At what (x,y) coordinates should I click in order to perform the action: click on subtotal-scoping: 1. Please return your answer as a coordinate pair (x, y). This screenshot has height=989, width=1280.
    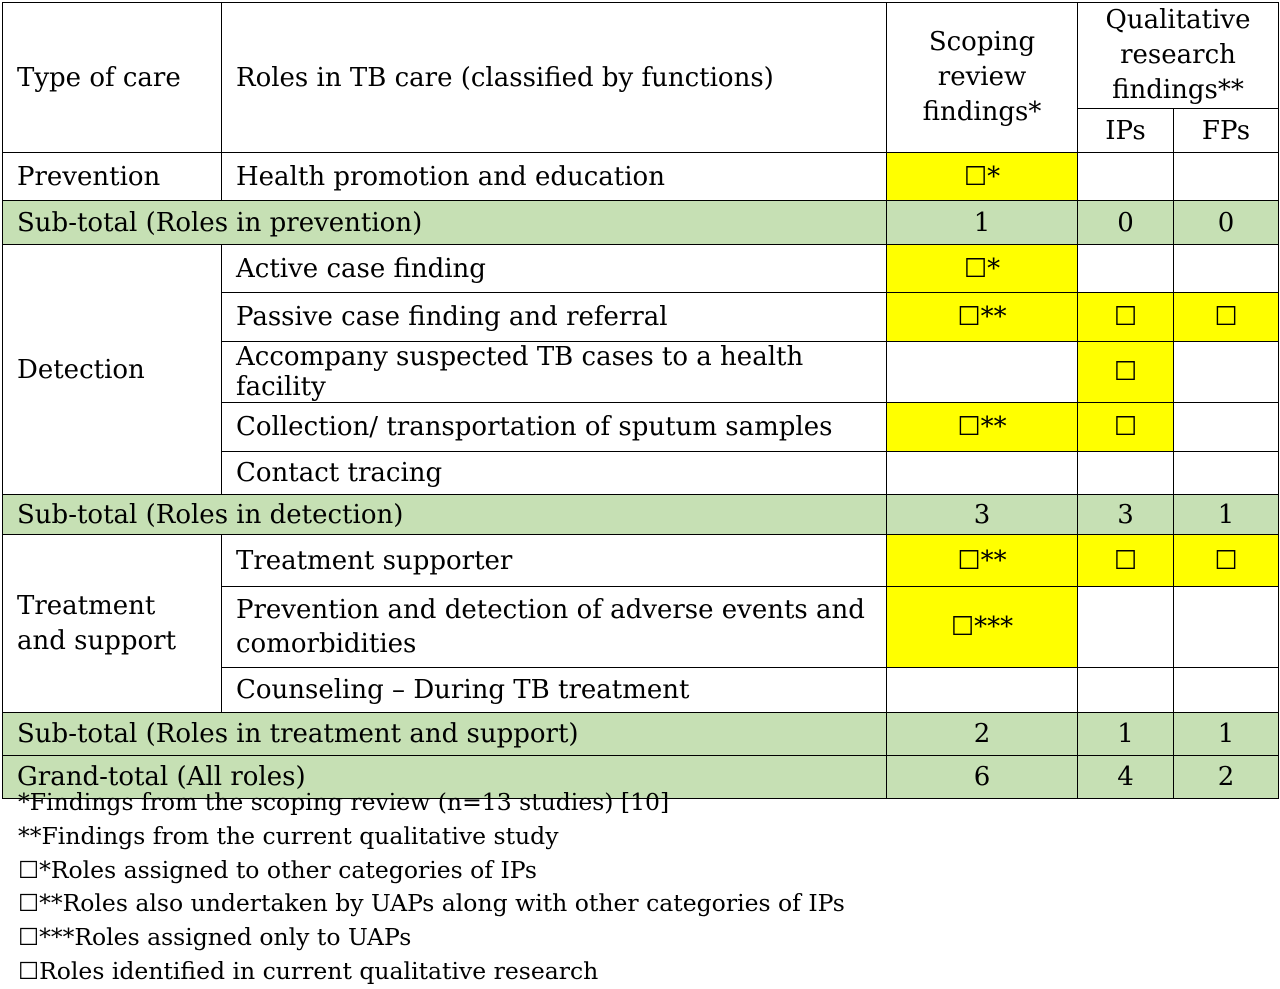
    Looking at the image, I should click on (982, 222).